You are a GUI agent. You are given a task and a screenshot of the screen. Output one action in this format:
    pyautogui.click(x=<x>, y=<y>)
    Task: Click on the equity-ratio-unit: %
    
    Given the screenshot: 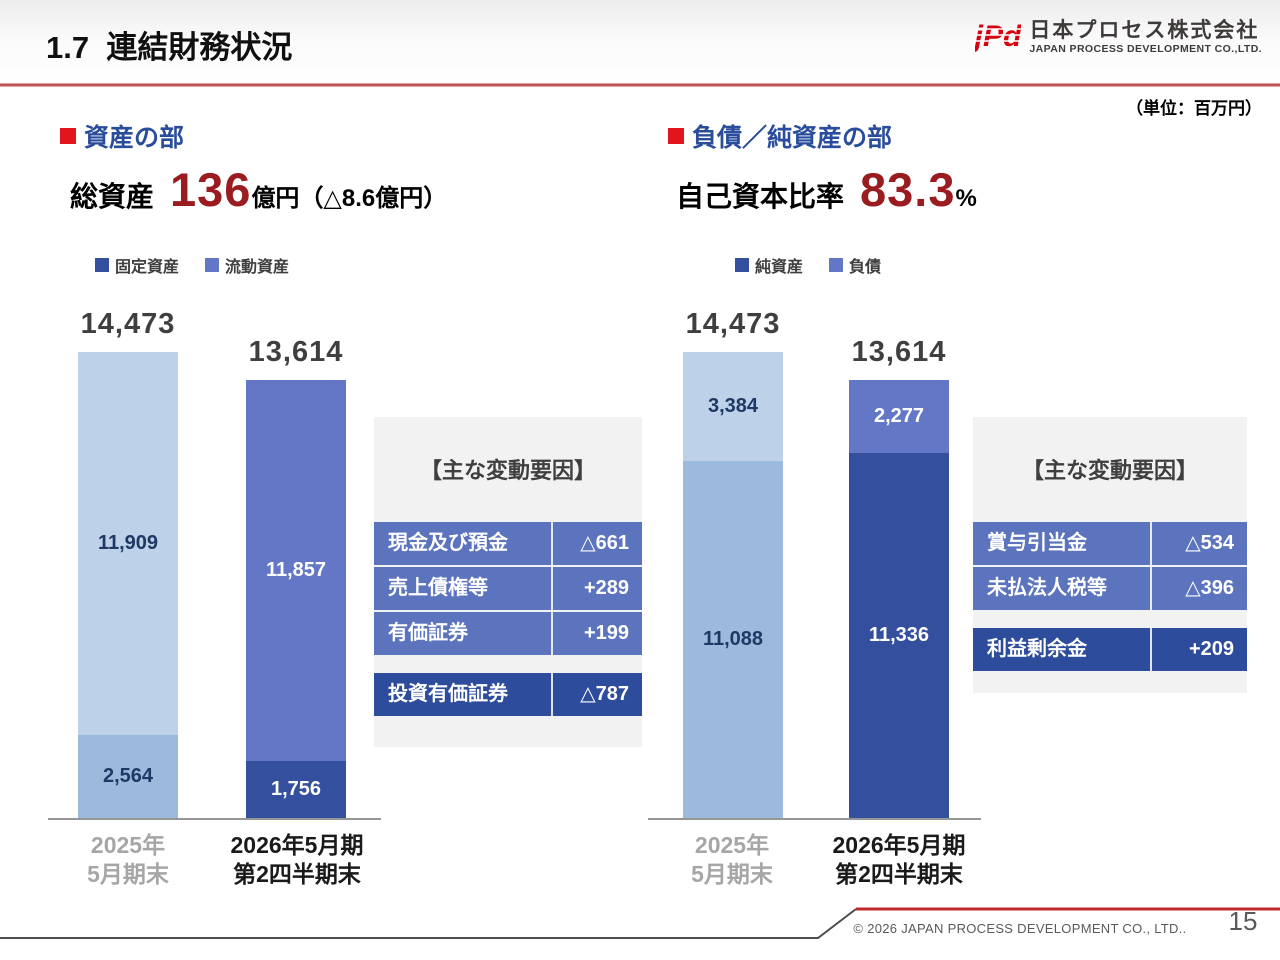 What is the action you would take?
    pyautogui.click(x=966, y=198)
    